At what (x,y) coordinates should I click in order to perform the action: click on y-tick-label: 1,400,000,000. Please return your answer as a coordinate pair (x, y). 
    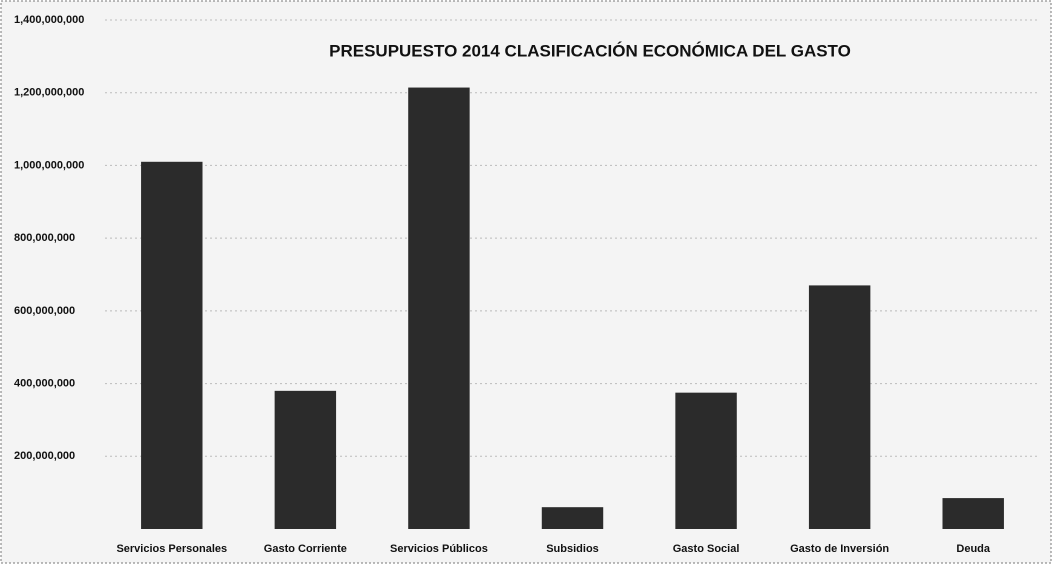
    Looking at the image, I should click on (49, 20).